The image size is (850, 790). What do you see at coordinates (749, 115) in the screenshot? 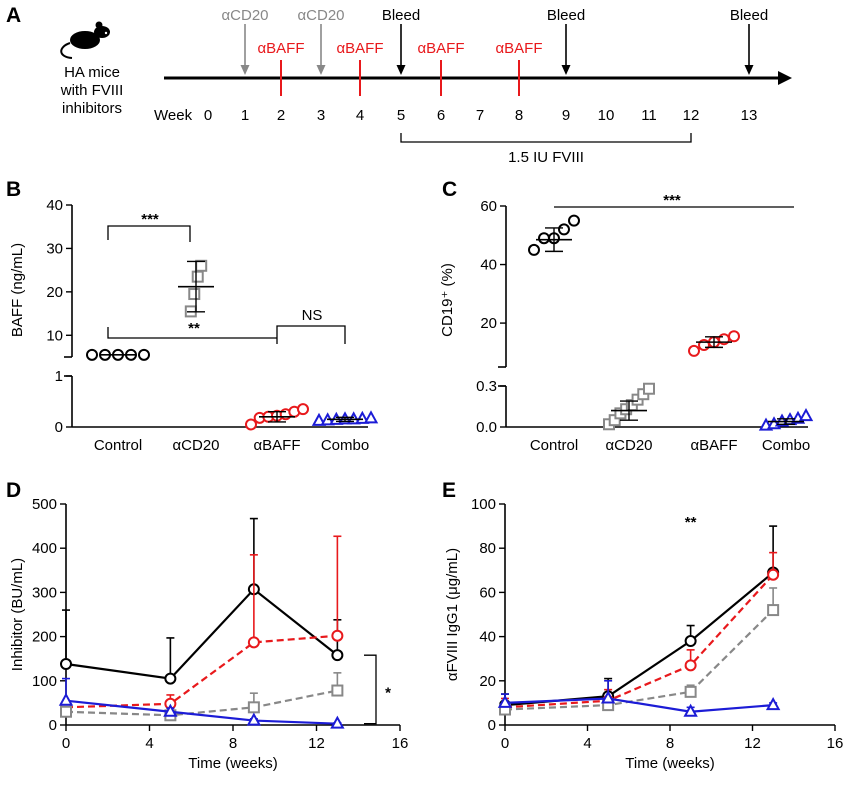
I see `week-tick-label: 13` at bounding box center [749, 115].